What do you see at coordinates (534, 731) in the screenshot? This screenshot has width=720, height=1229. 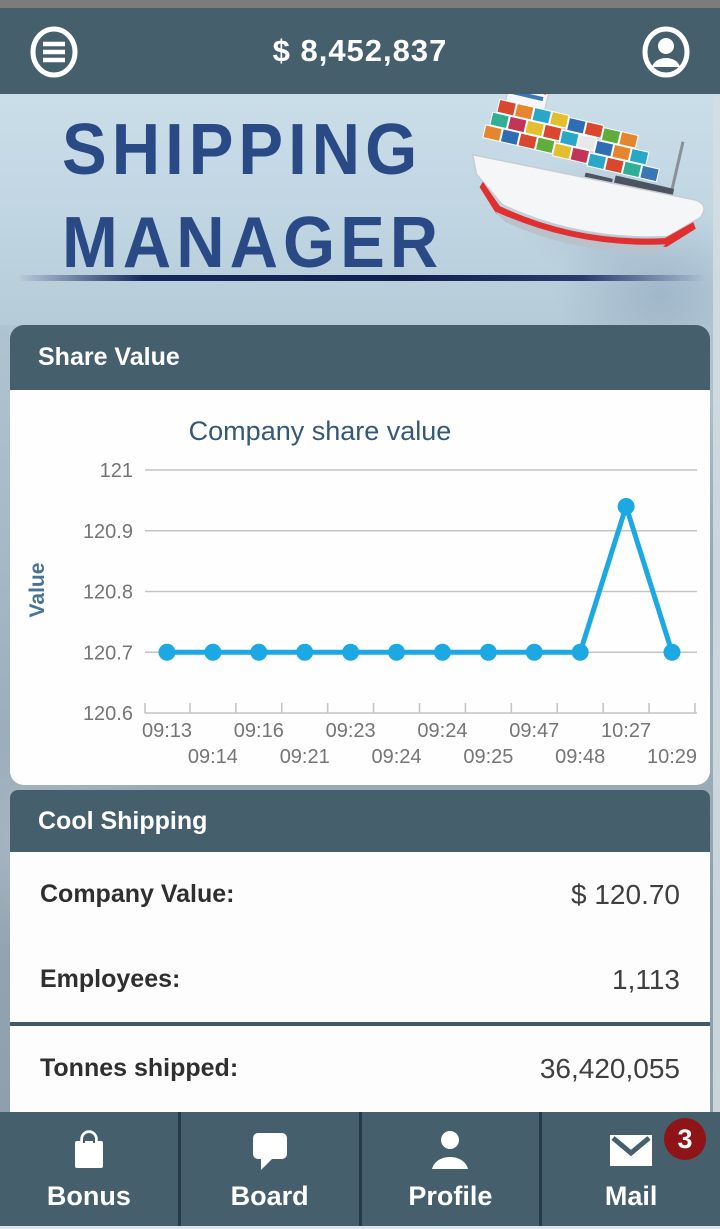 I see `svg-text: 09:47` at bounding box center [534, 731].